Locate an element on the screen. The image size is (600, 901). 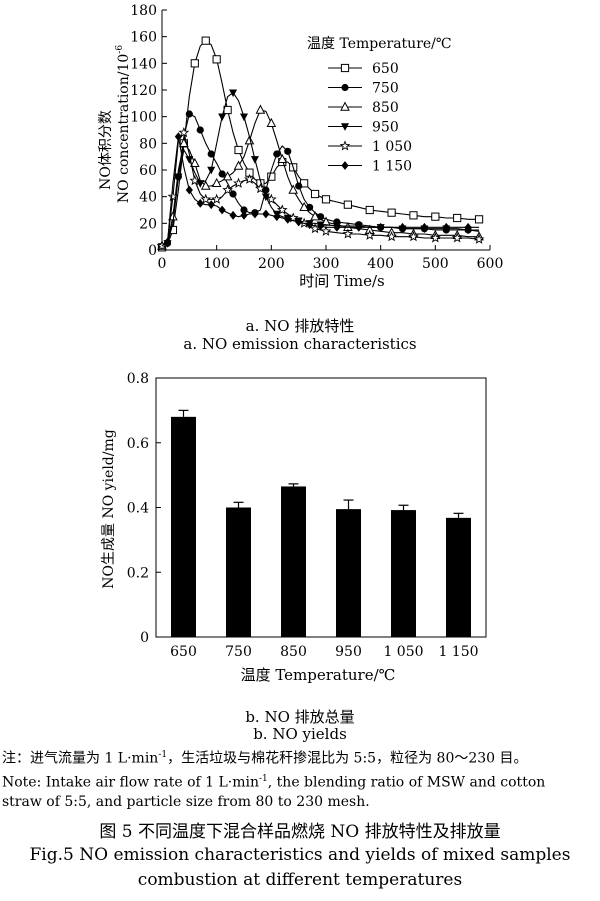
y-tick-label: 0.2 is located at coordinates (138, 573).